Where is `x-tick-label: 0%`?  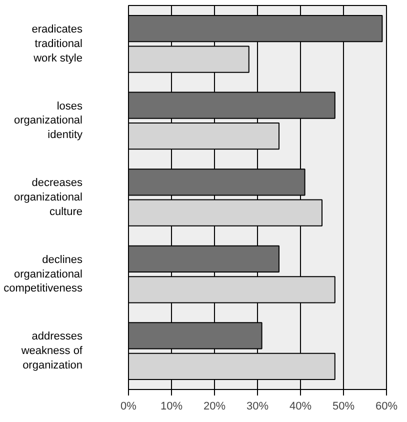
x-tick-label: 0% is located at coordinates (128, 406).